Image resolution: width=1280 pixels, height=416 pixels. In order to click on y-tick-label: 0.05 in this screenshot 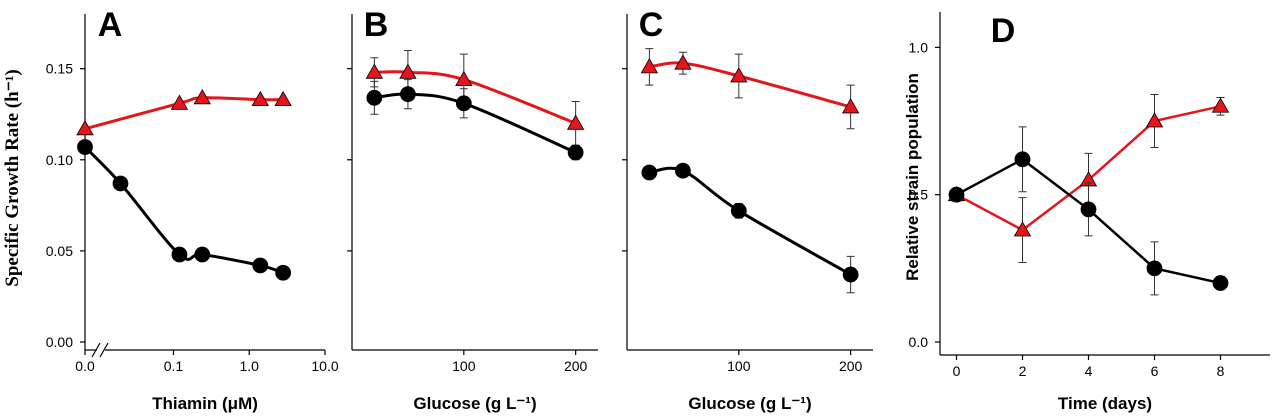, I will do `click(59, 251)`.